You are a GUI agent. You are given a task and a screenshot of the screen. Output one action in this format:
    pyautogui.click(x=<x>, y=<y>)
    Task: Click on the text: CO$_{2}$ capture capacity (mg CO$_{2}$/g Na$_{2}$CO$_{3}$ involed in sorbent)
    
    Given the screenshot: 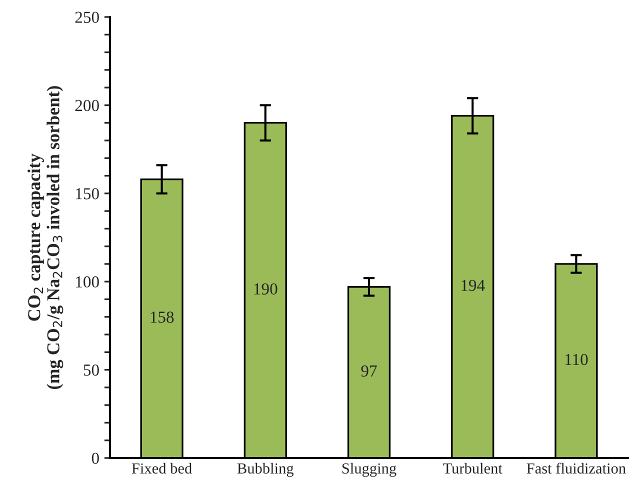 What is the action you would take?
    pyautogui.click(x=46, y=238)
    